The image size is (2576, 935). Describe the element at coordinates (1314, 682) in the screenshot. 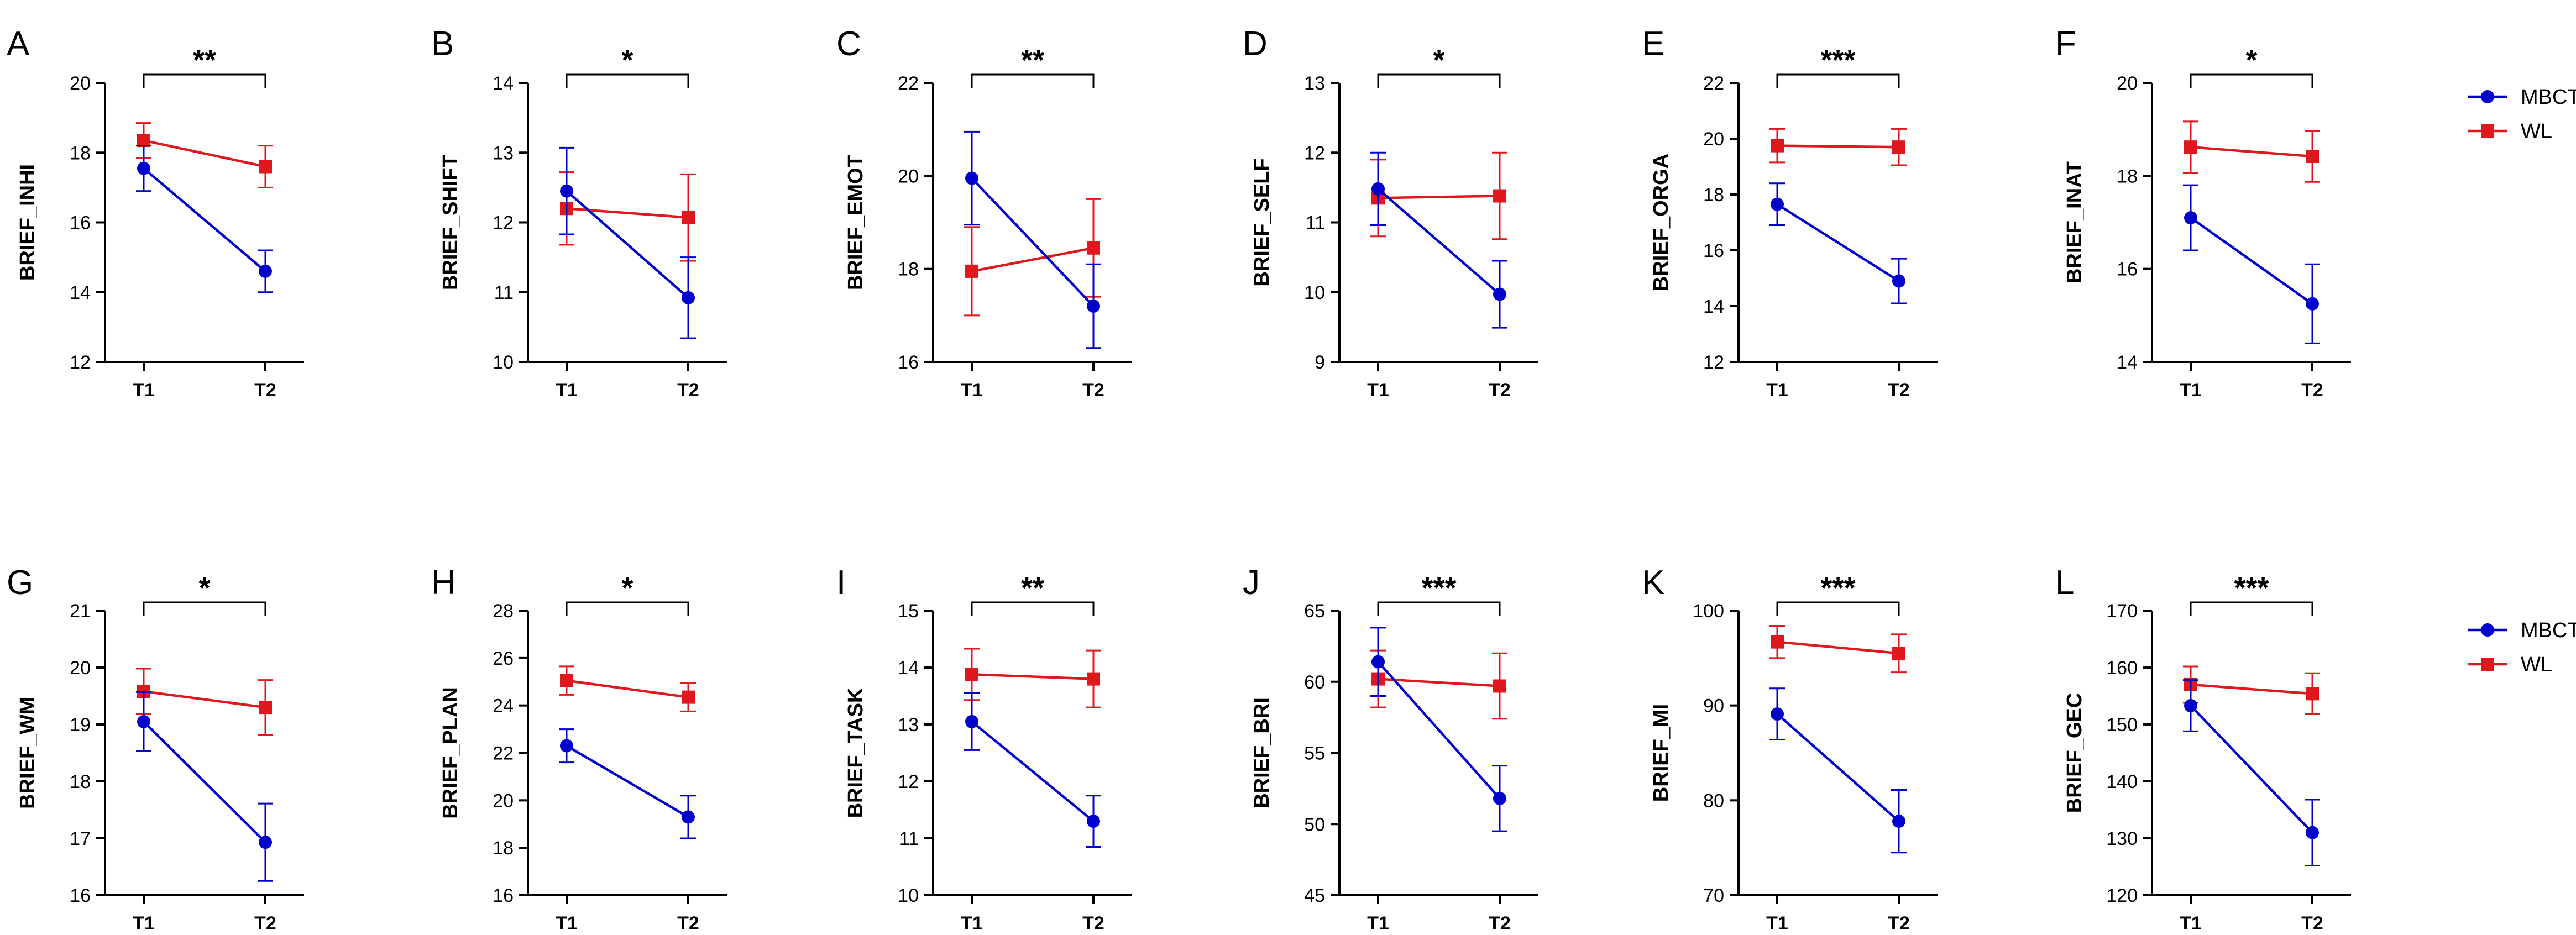

I see `y-tick-label: 60` at that location.